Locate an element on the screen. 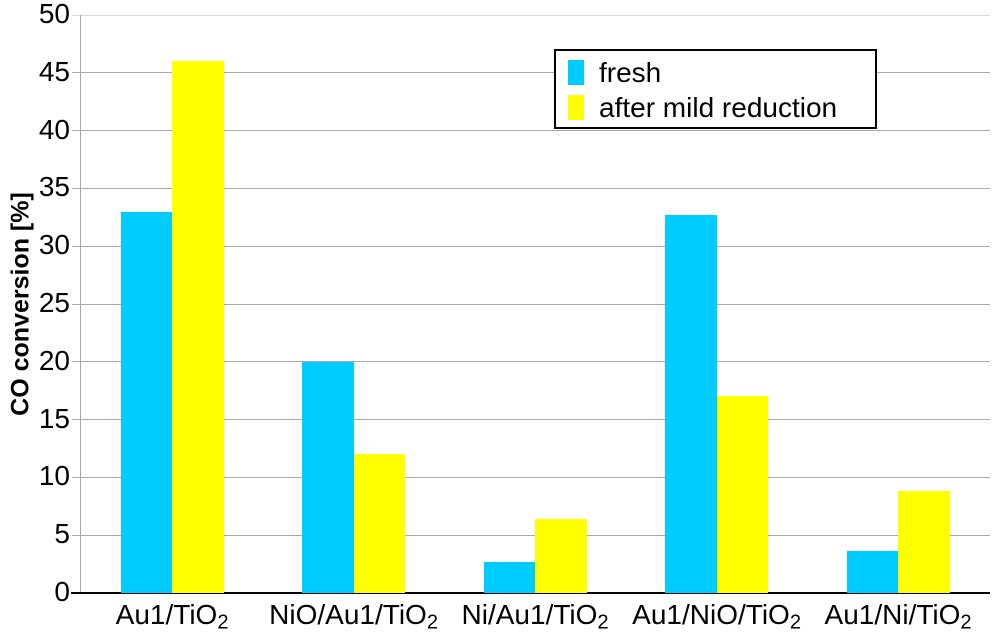  gridline-y30 is located at coordinates (531, 246).